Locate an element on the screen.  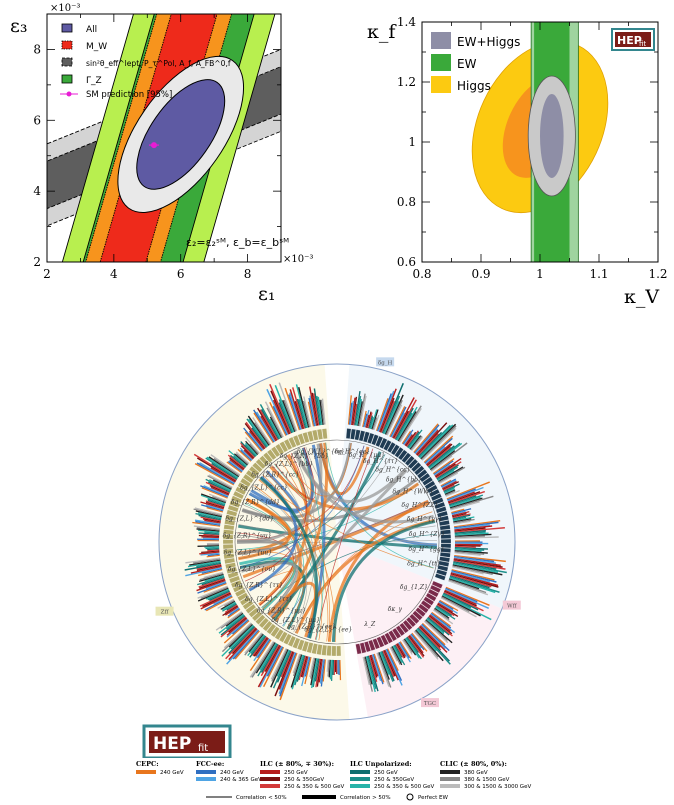
legend-group-title: CEPC: is located at coordinates (147, 764).